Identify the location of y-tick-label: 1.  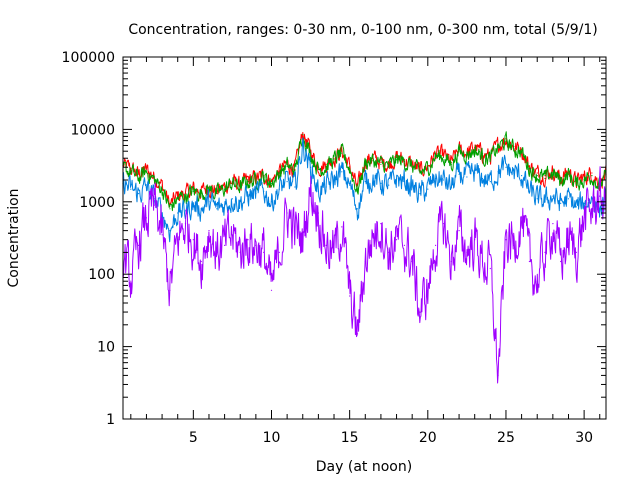
(110, 420).